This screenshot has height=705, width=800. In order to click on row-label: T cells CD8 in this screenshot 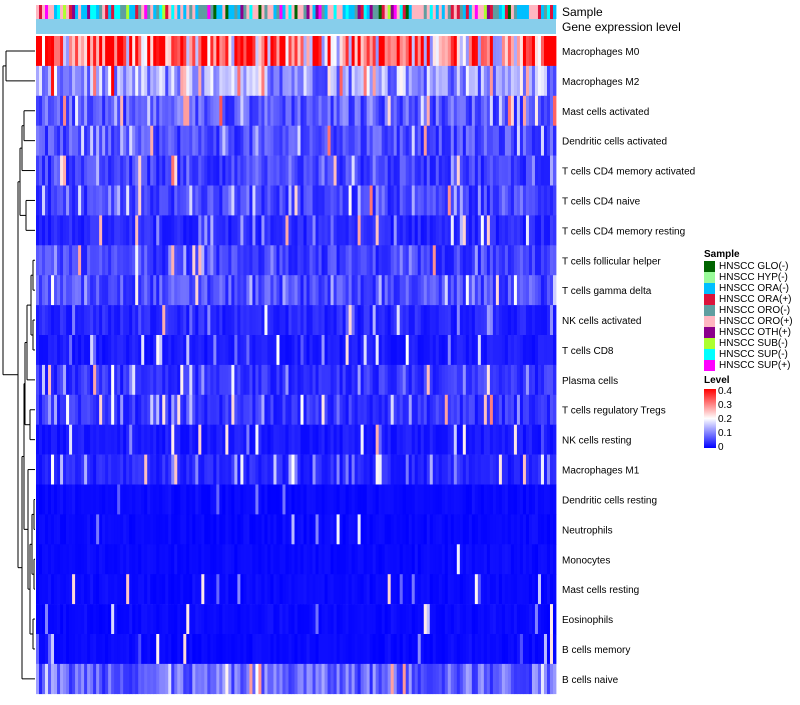, I will do `click(588, 351)`.